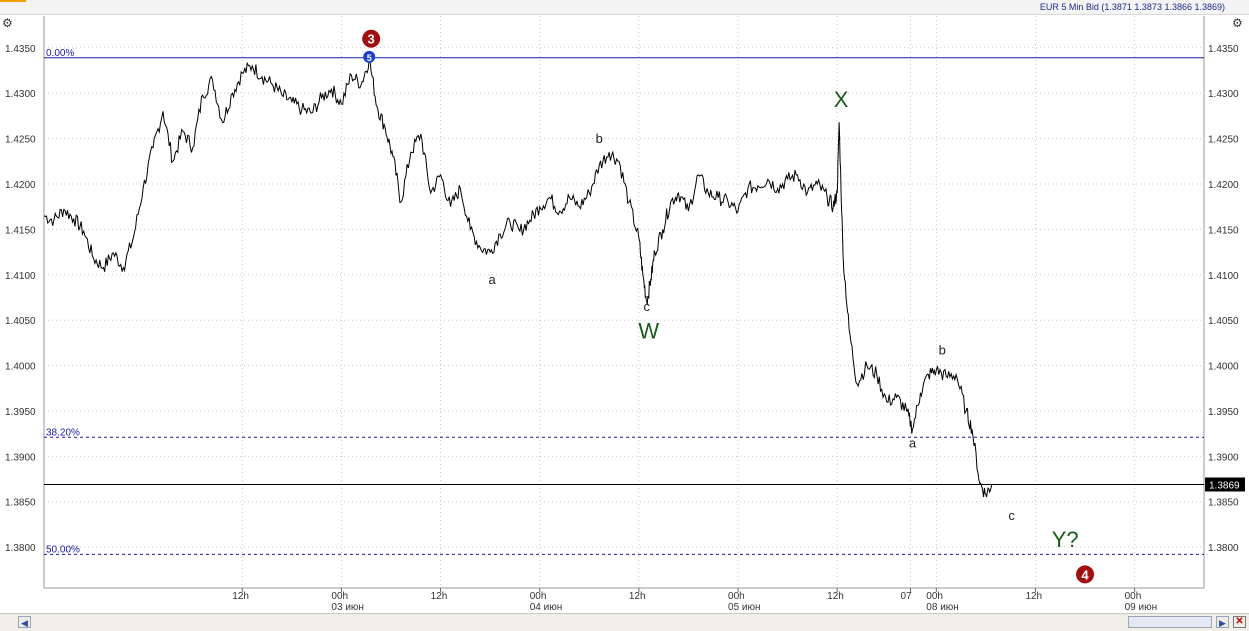 Image resolution: width=1249 pixels, height=631 pixels. What do you see at coordinates (1223, 140) in the screenshot?
I see `y-tick-label-right: 1.4250` at bounding box center [1223, 140].